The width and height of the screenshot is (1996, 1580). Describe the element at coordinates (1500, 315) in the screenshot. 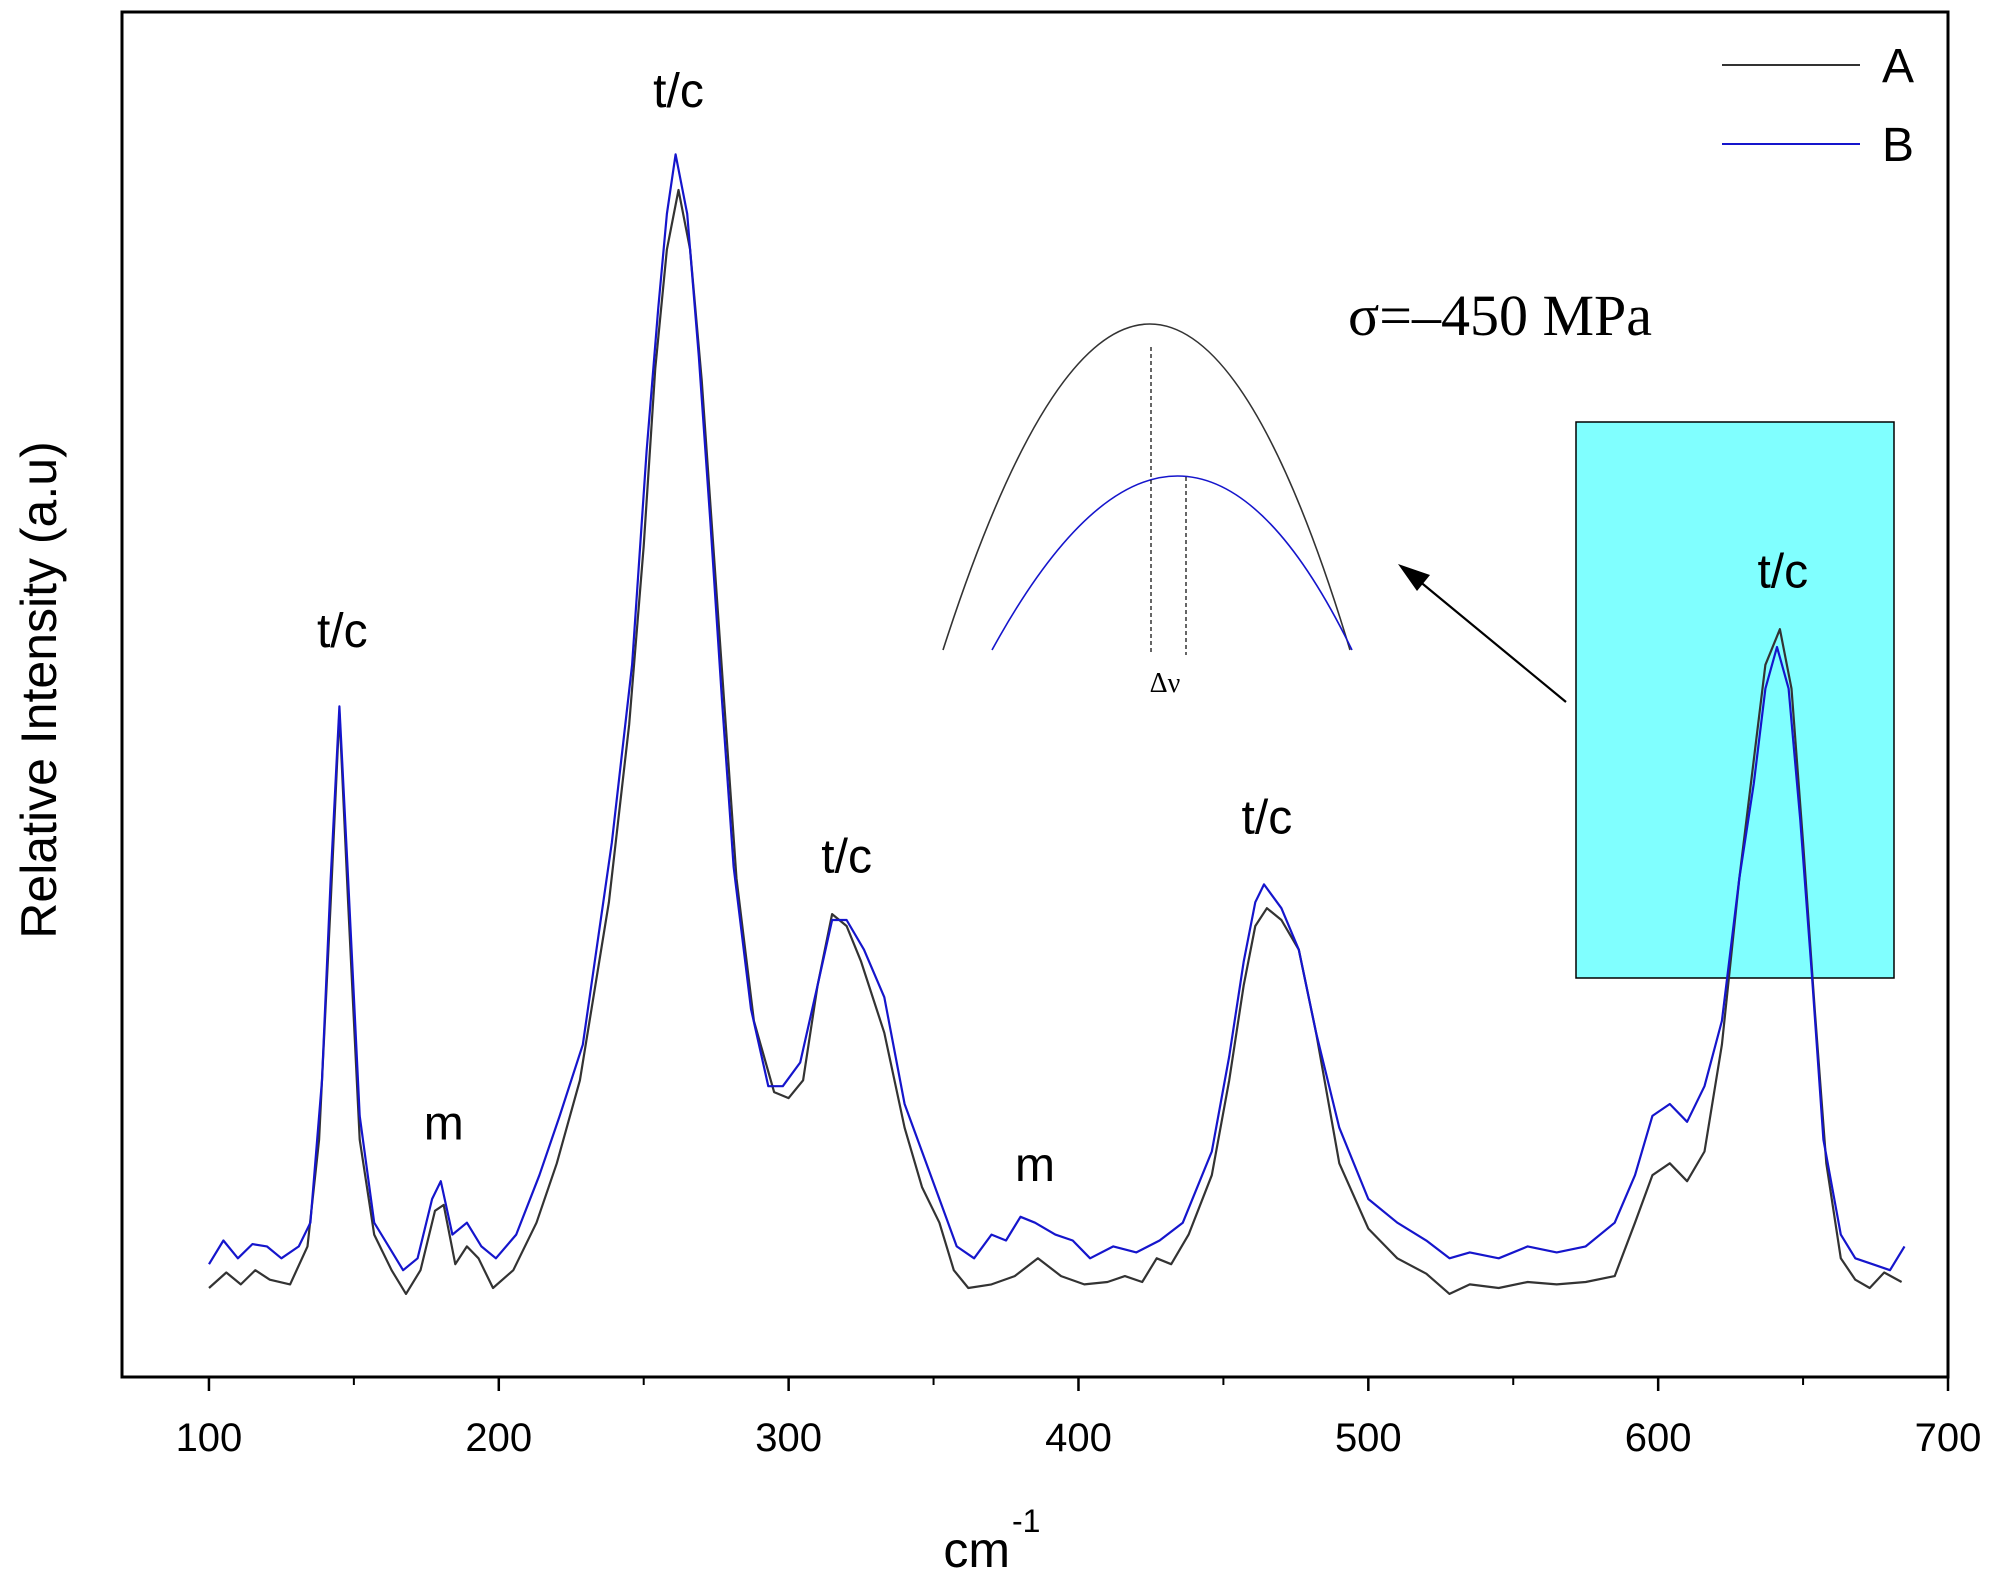

I see `stress-annotation: σ=–450 MPa` at that location.